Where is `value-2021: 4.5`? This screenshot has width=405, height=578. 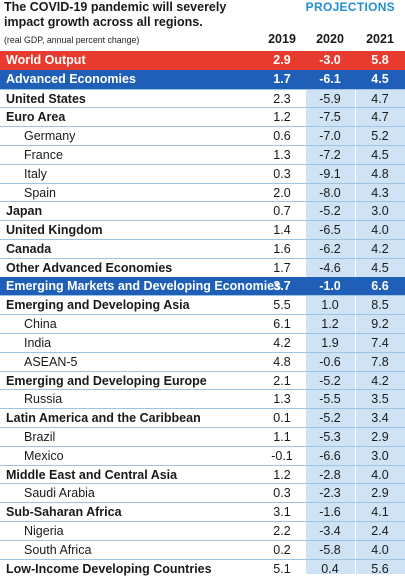
value-2021: 4.5 is located at coordinates (380, 154).